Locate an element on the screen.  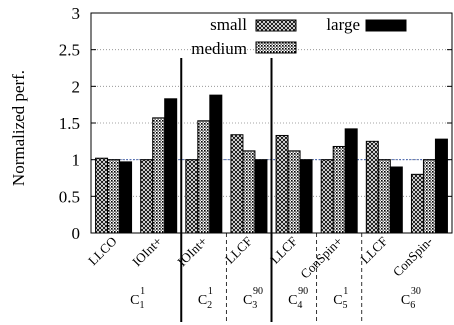
y-axis-label: Normalized perf. is located at coordinates (18, 128).